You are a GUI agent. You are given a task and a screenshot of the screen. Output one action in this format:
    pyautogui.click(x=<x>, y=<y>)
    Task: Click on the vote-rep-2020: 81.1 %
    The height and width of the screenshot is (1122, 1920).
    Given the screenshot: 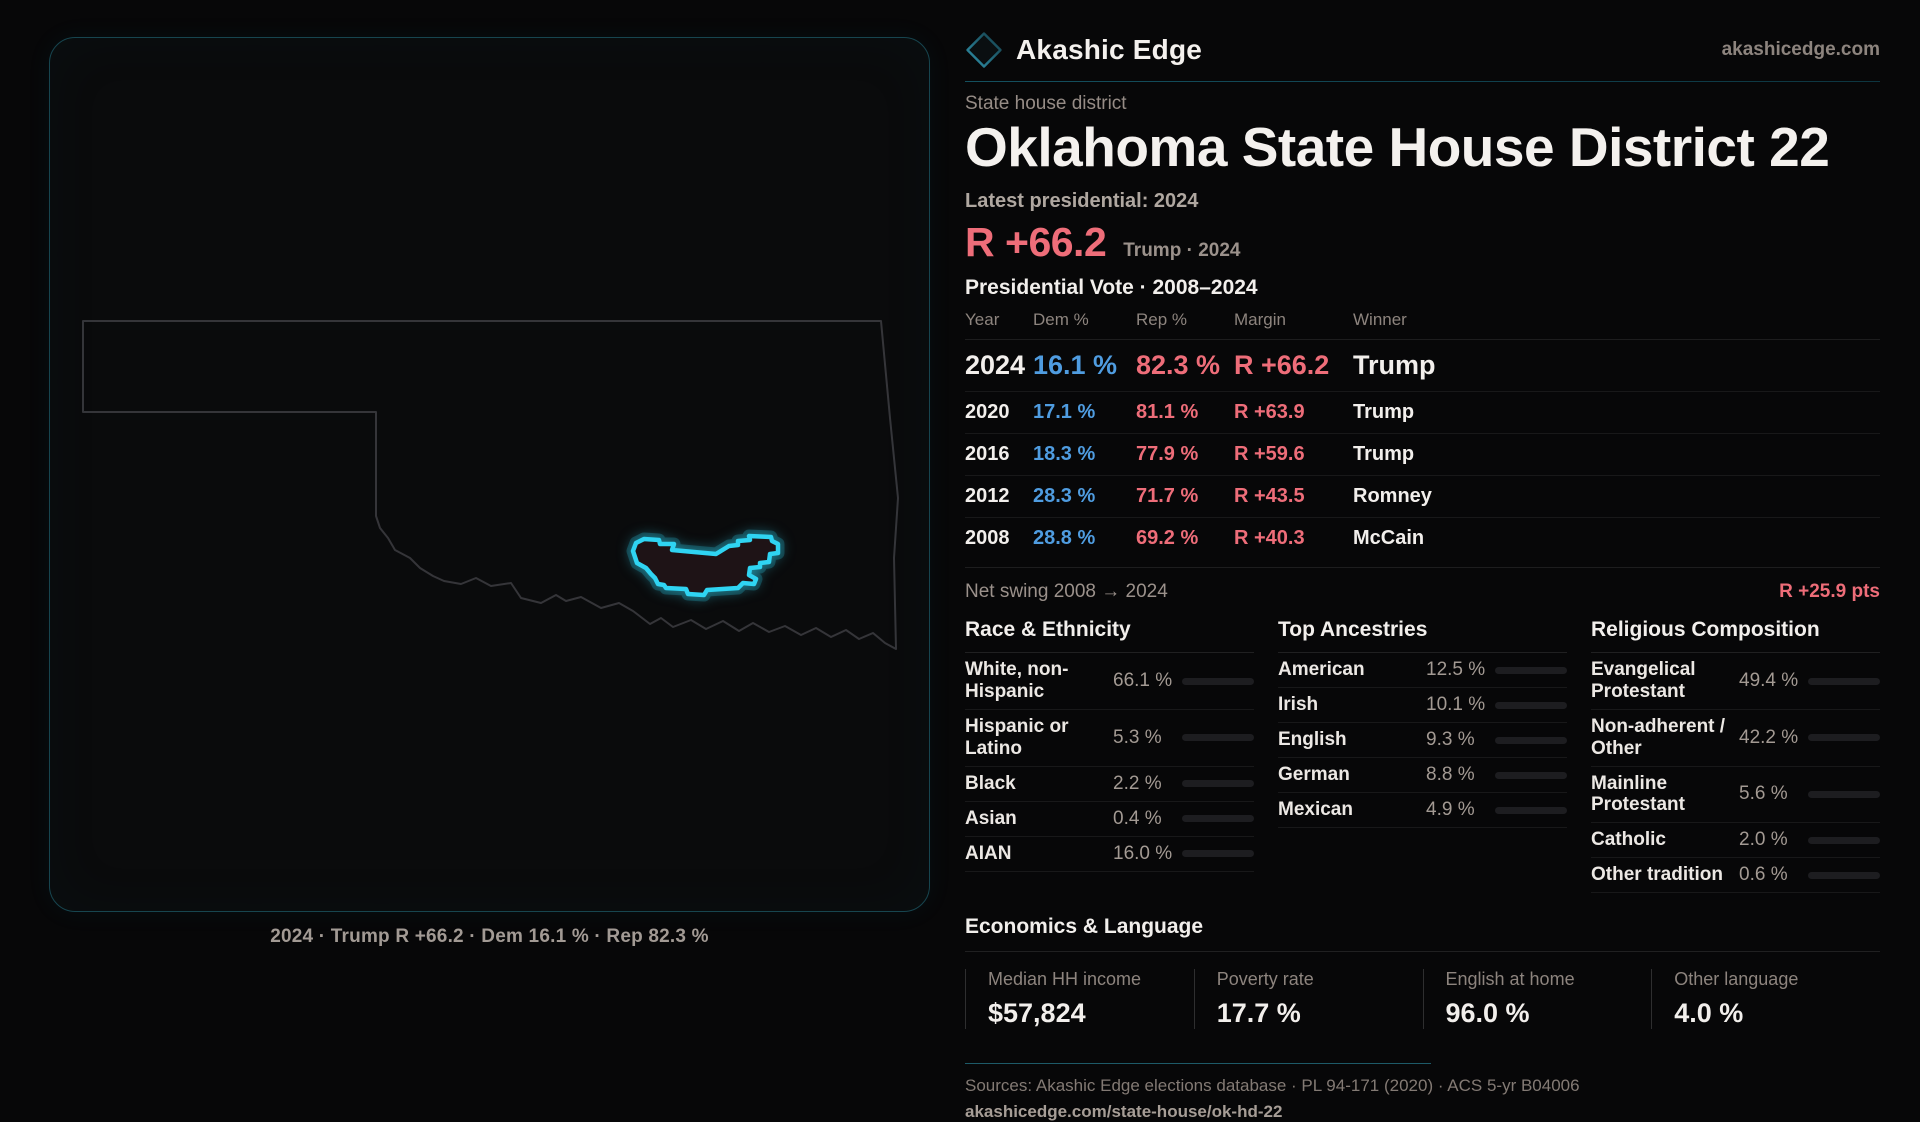 What is the action you would take?
    pyautogui.click(x=1167, y=412)
    